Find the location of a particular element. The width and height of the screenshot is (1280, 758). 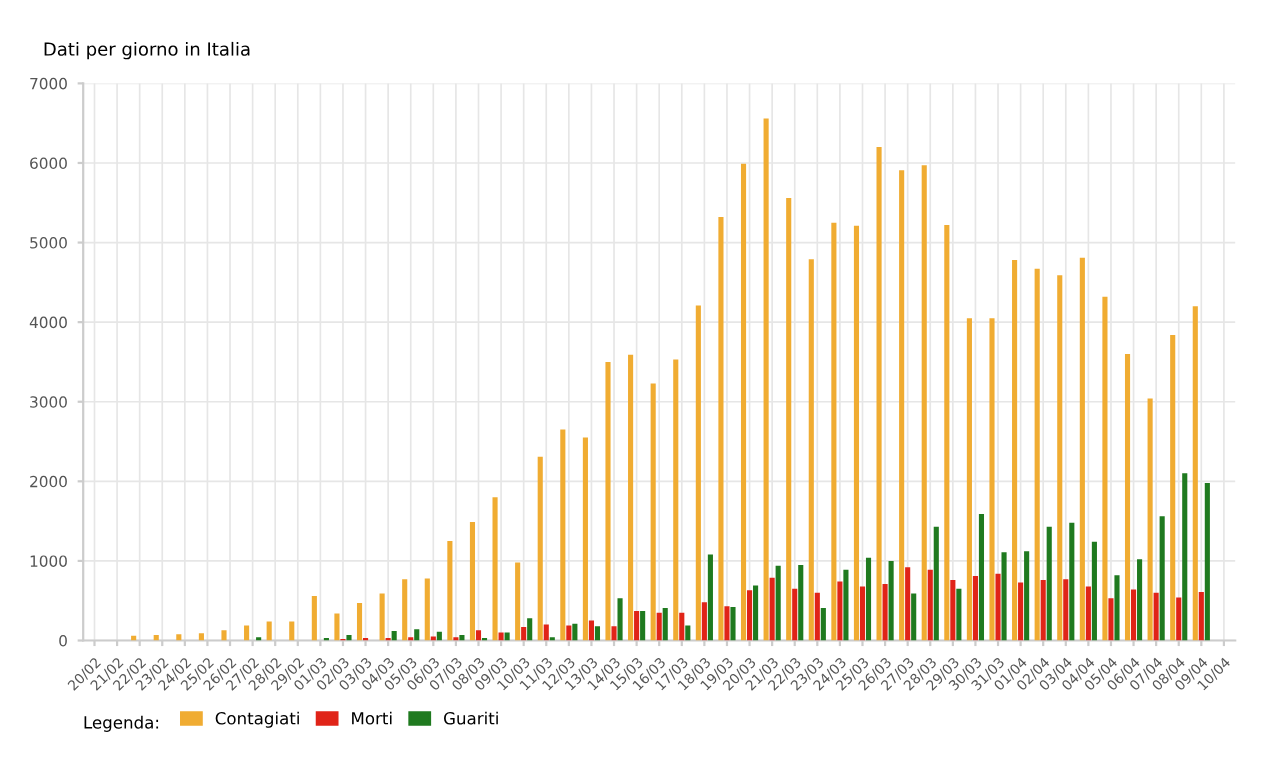

legend-label: Morti is located at coordinates (372, 718).